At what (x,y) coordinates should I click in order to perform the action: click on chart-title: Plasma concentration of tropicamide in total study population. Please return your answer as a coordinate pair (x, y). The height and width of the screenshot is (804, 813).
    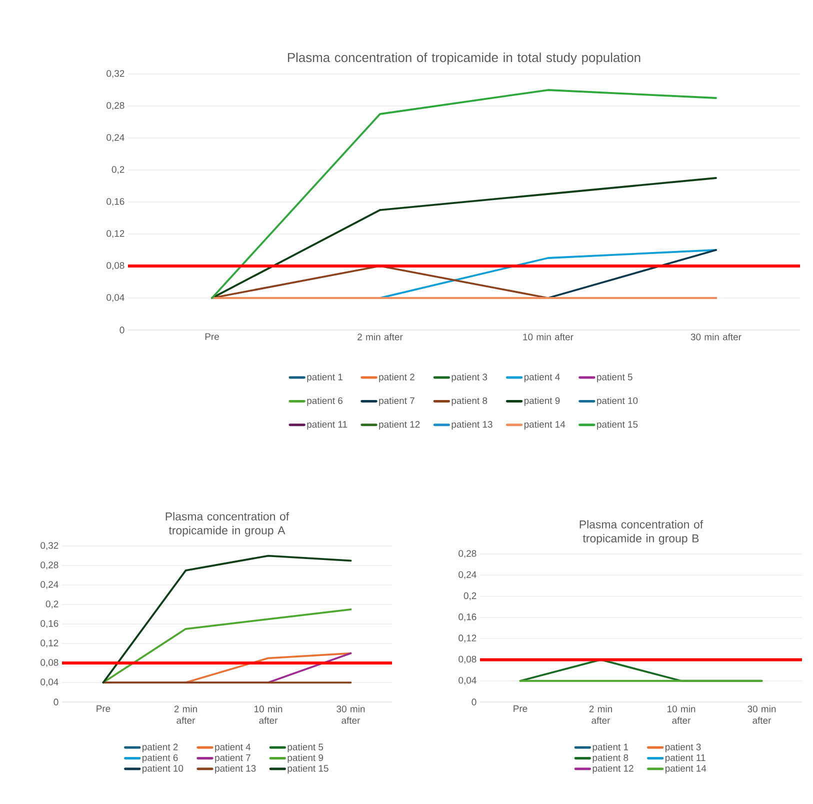
    Looking at the image, I should click on (464, 58).